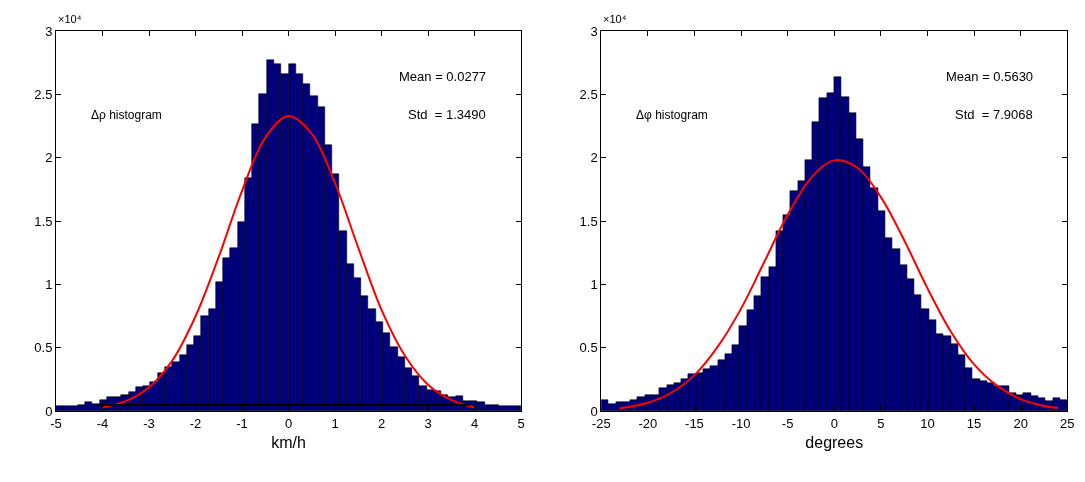 The image size is (1085, 482). I want to click on y-tick-label: 0, so click(49, 411).